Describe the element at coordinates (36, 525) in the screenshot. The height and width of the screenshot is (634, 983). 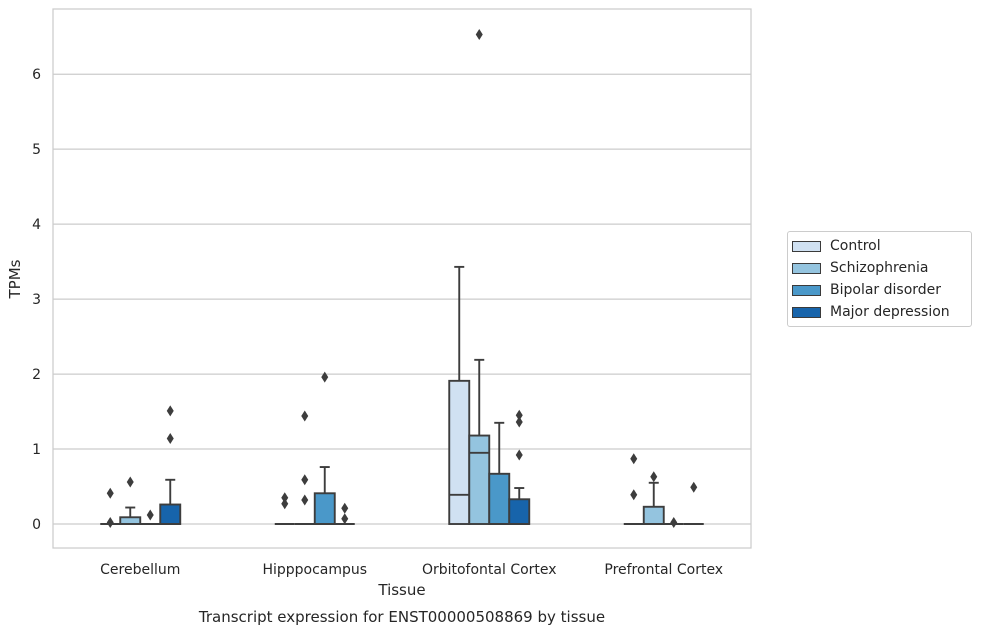
I see `y-tick-label-0: 0` at that location.